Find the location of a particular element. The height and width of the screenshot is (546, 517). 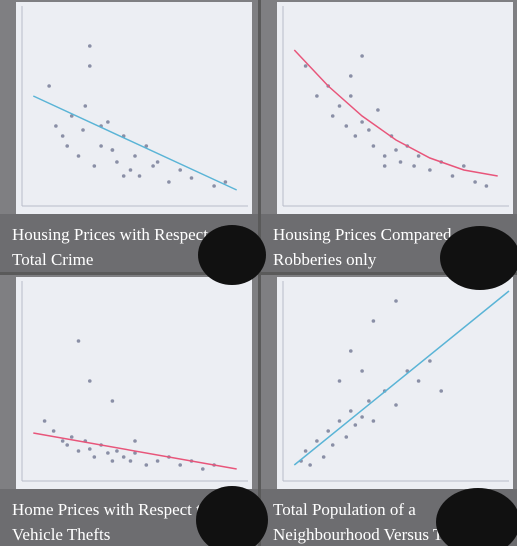

caption: Housing Prices Compared is located at coordinates (362, 234).